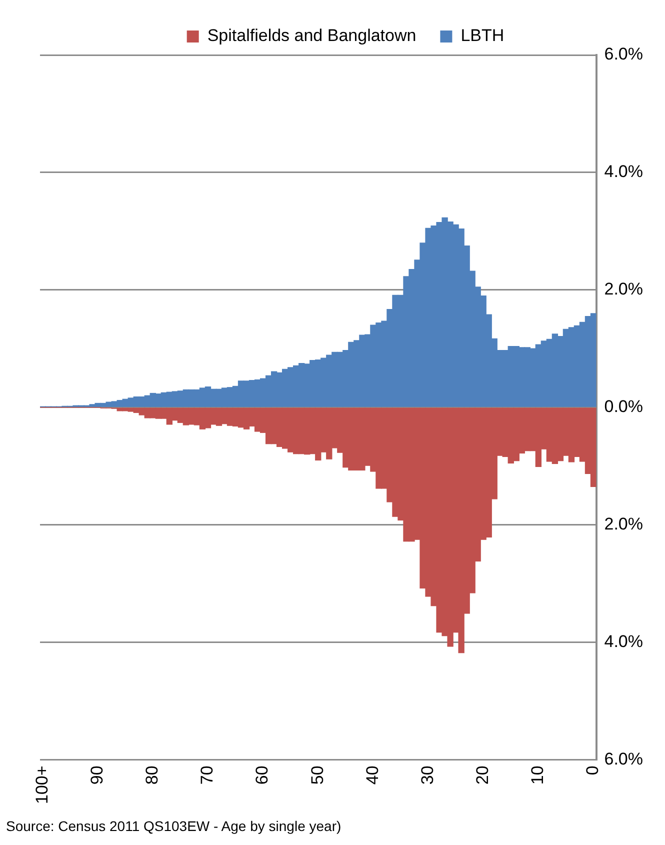  I want to click on source-note: Source: Census 2011 QS103EW - Age by single year), so click(174, 826).